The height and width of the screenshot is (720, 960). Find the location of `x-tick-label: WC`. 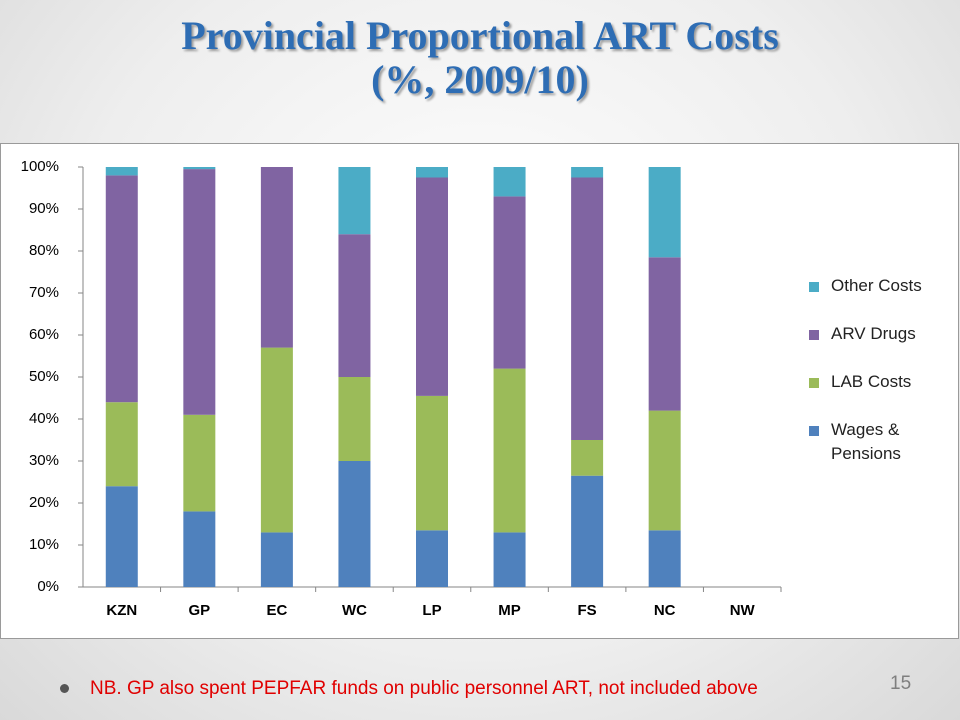

x-tick-label: WC is located at coordinates (354, 610).